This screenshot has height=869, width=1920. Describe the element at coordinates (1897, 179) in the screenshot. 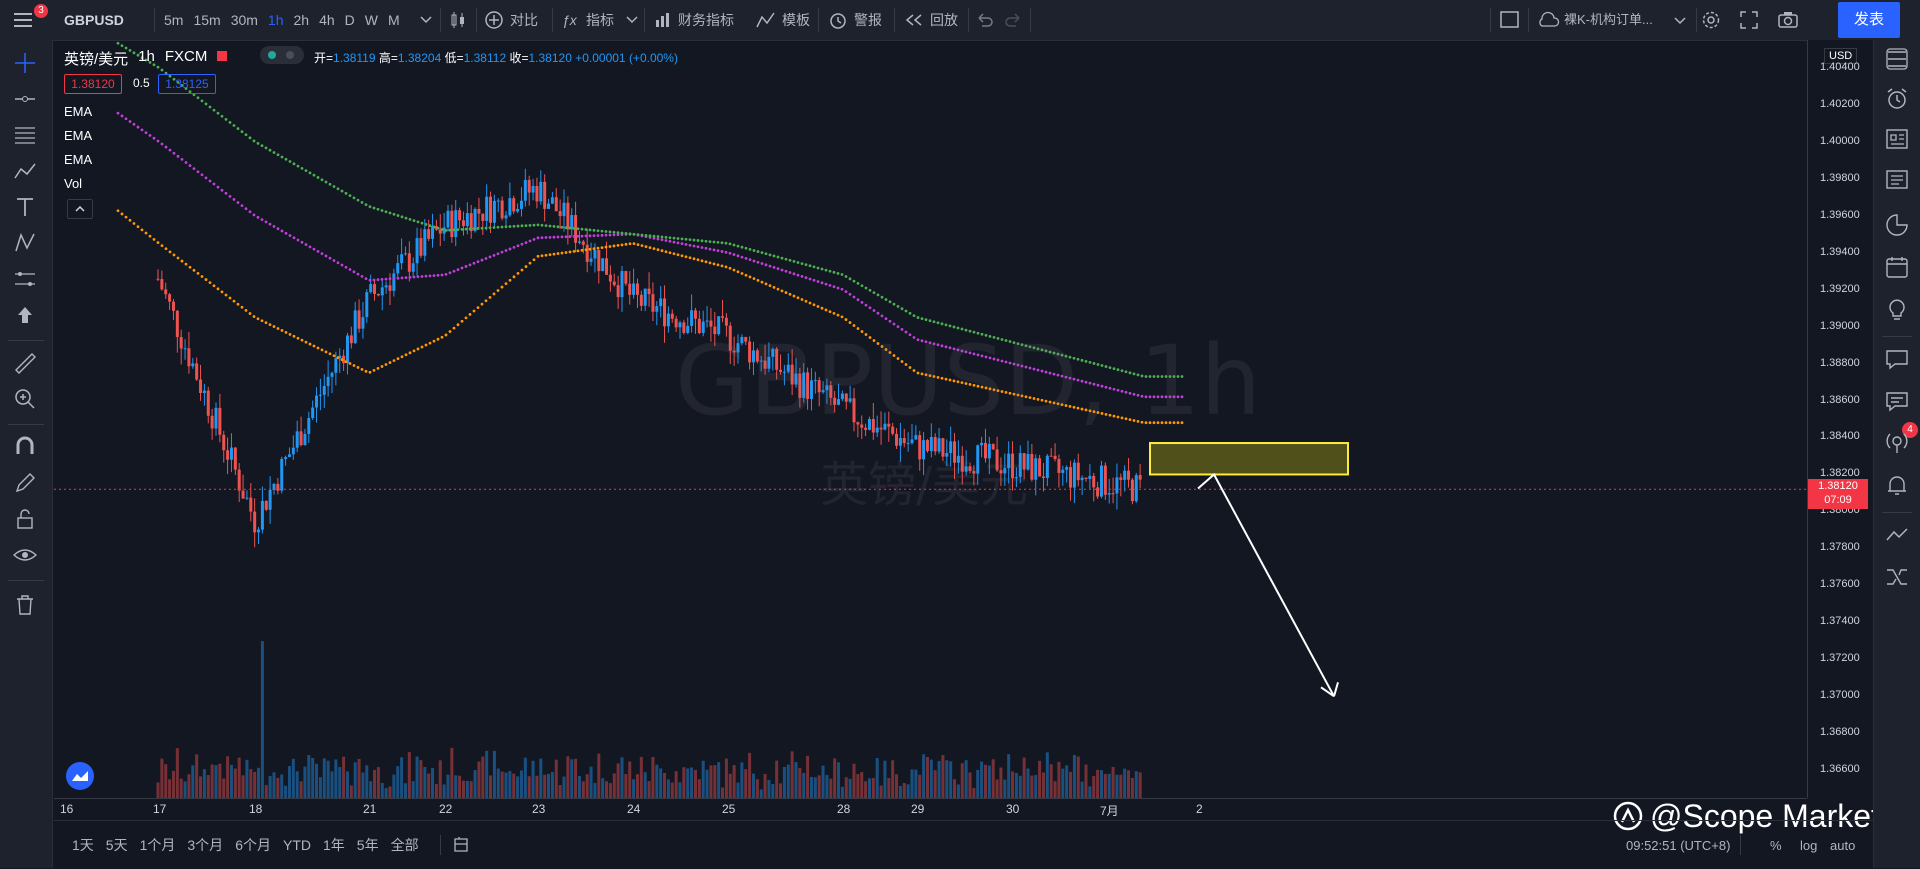

I see `data-window-icon` at that location.